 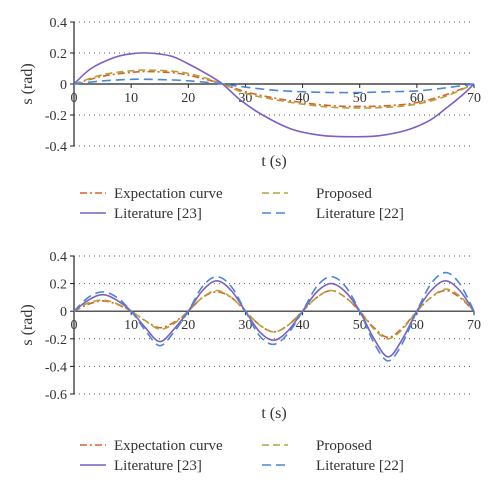 What do you see at coordinates (303, 325) in the screenshot?
I see `x-tick-label: 40` at bounding box center [303, 325].